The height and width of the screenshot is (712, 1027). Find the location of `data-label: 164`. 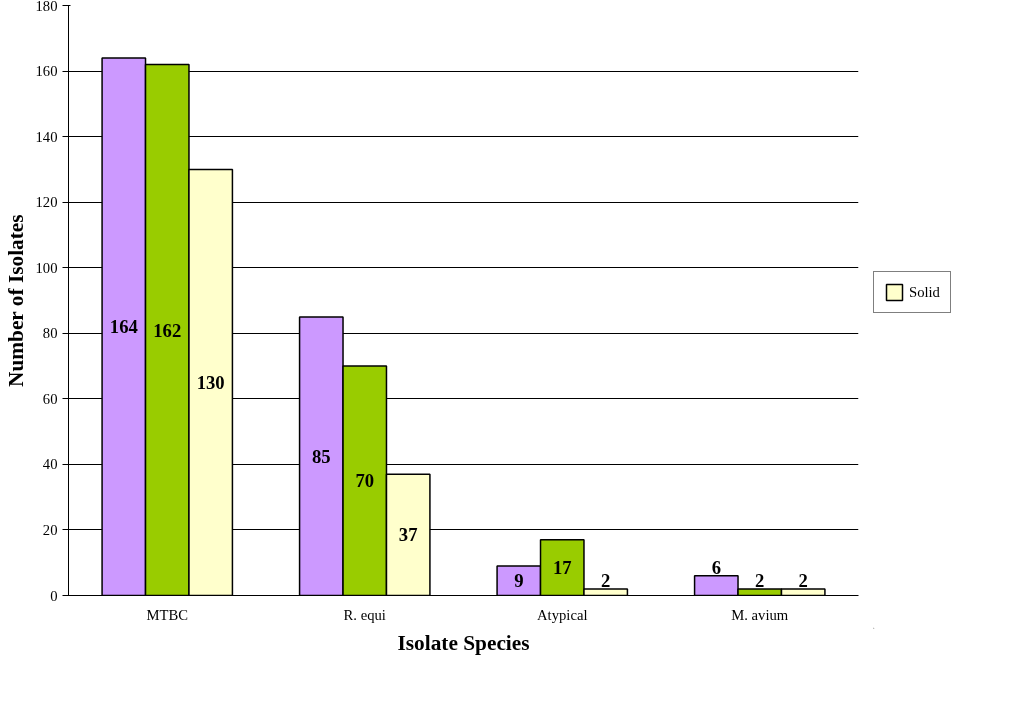

data-label: 164 is located at coordinates (123, 327).